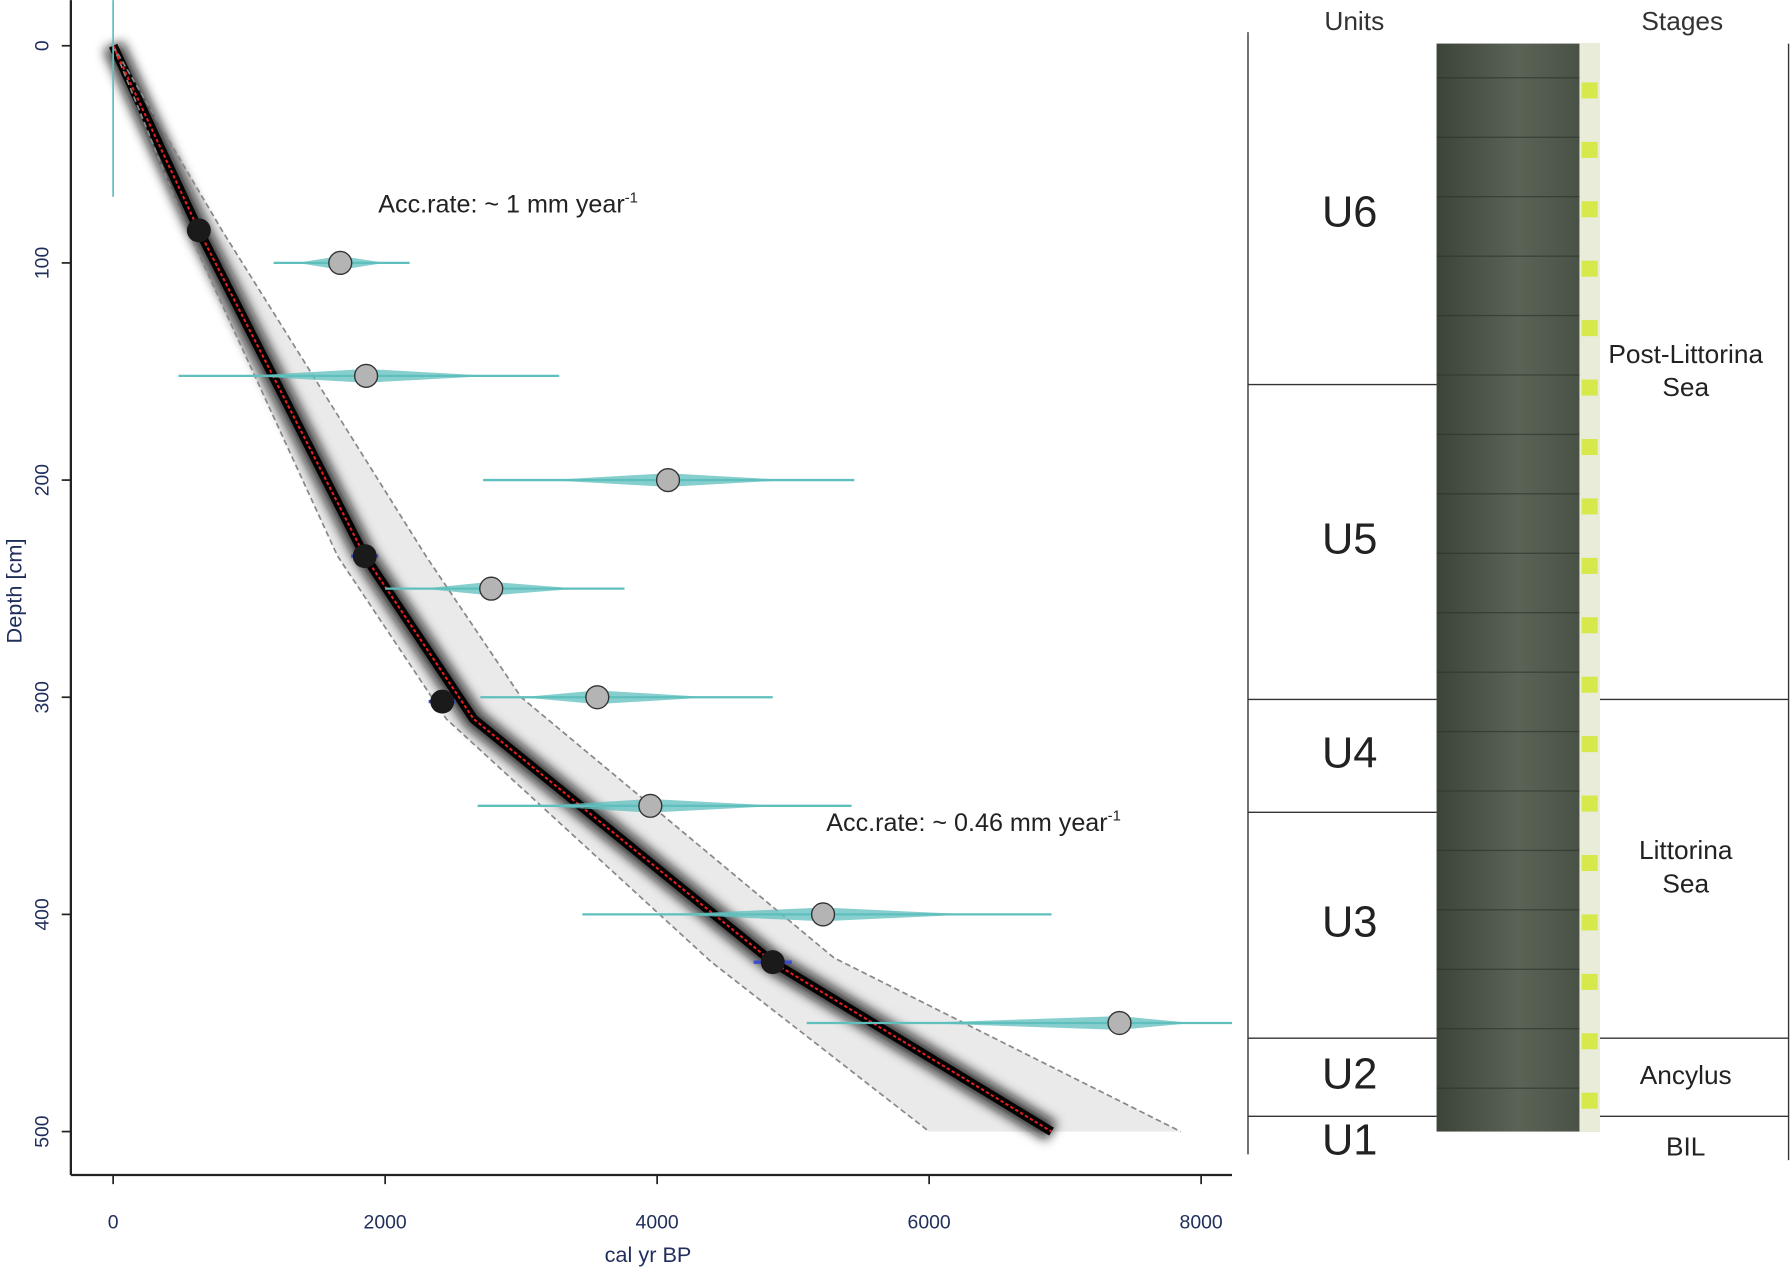 The width and height of the screenshot is (1792, 1270). What do you see at coordinates (1685, 354) in the screenshot?
I see `stage-label: Post-Littorina` at bounding box center [1685, 354].